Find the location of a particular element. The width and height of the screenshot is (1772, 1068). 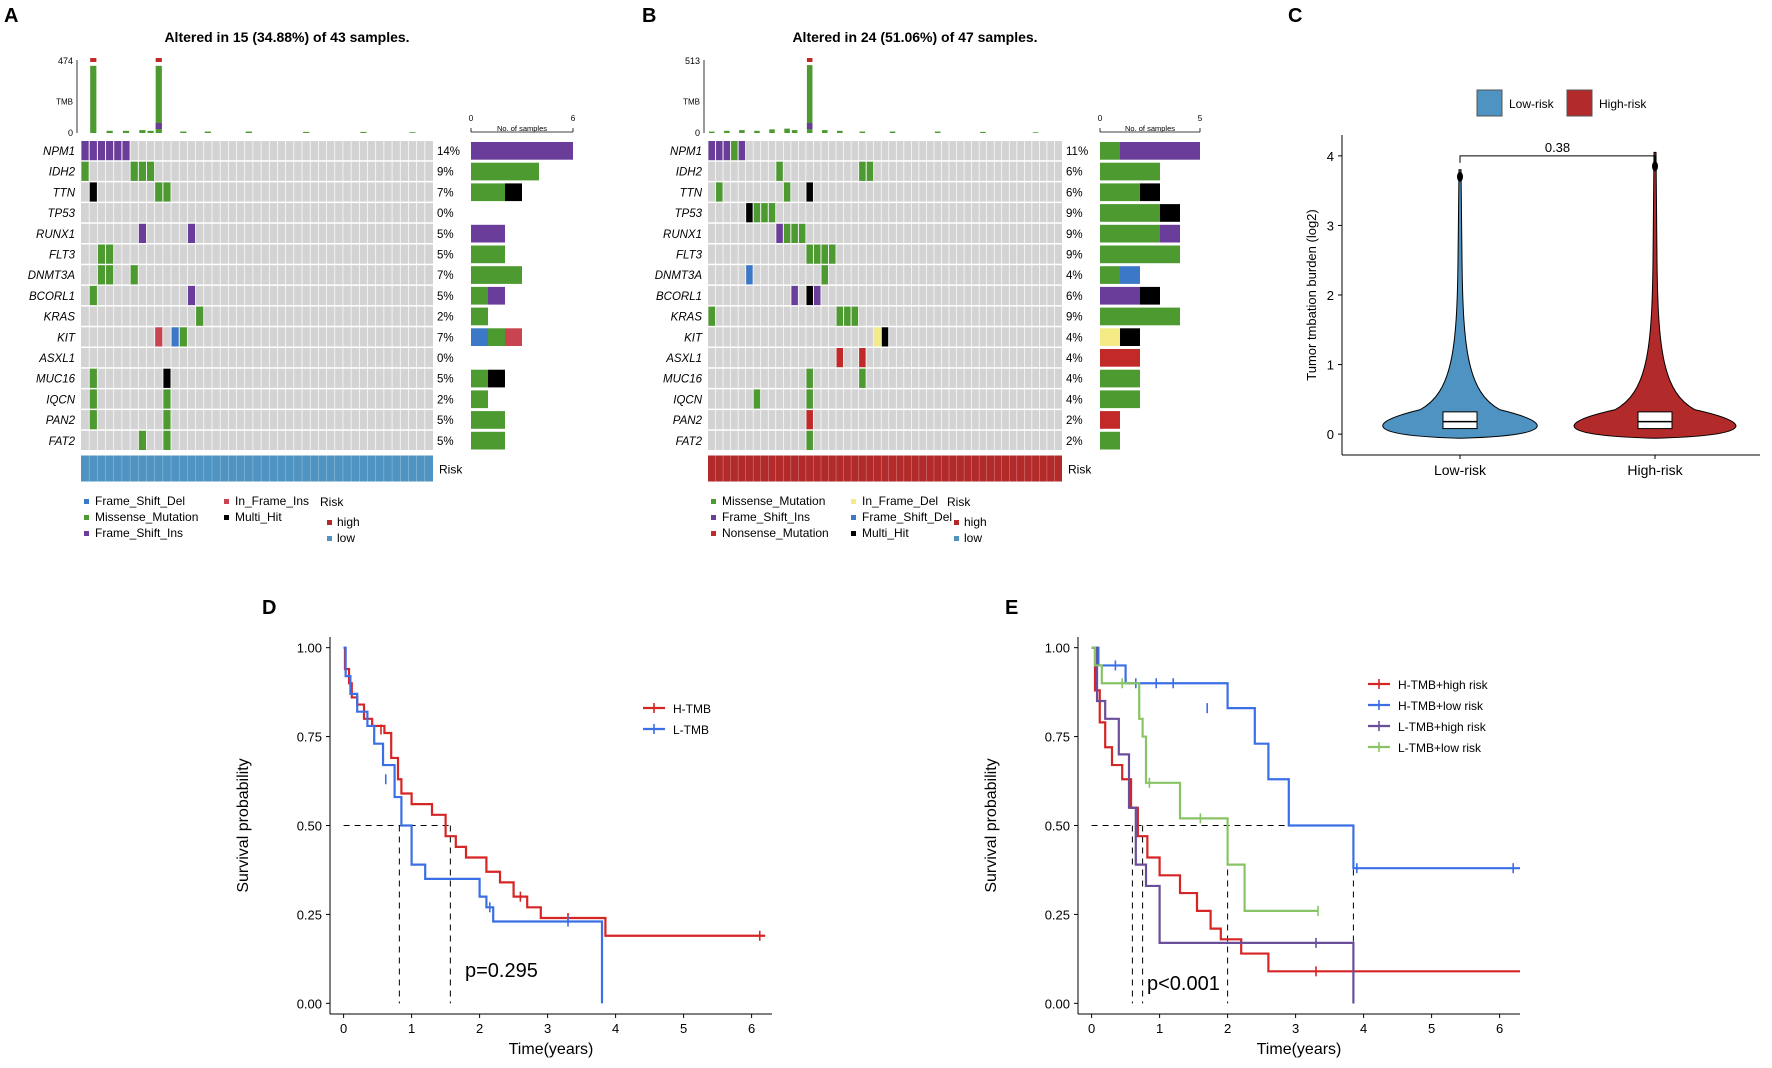

risk-annotation-bar is located at coordinates (885, 468).